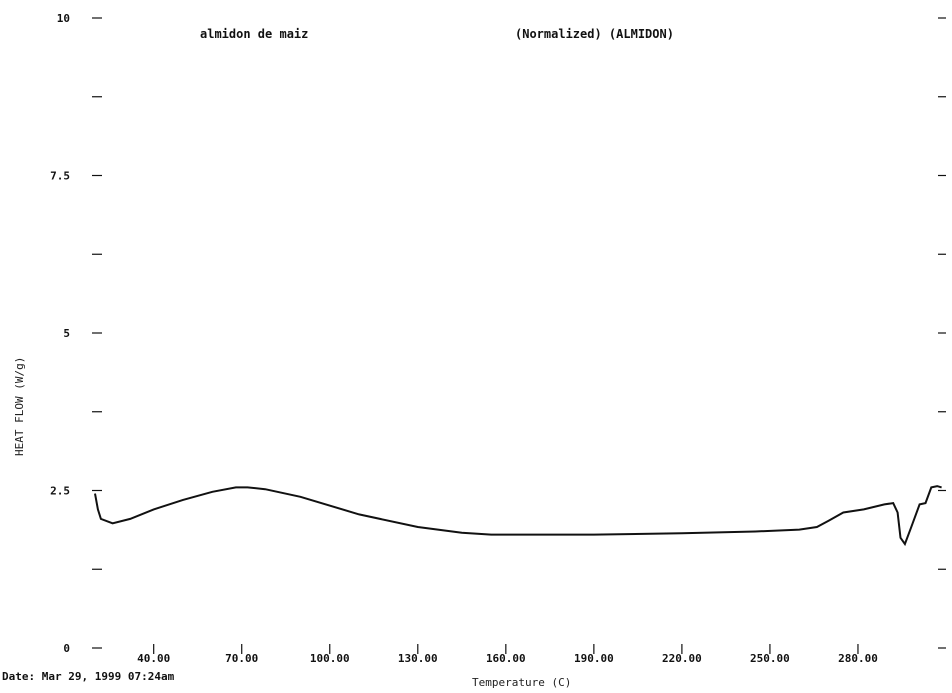 This screenshot has width=952, height=693. I want to click on y-tick-label: 2.5, so click(60, 491).